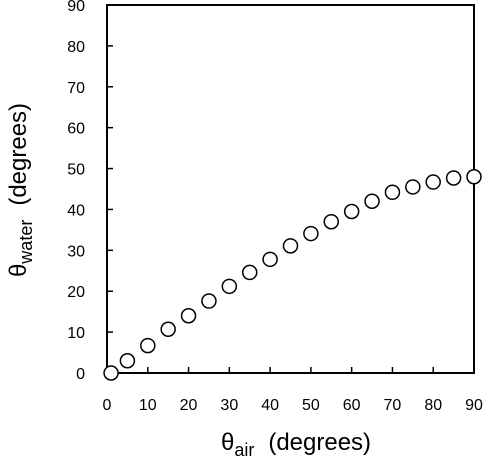  What do you see at coordinates (393, 405) in the screenshot?
I see `x-tick-label: 70` at bounding box center [393, 405].